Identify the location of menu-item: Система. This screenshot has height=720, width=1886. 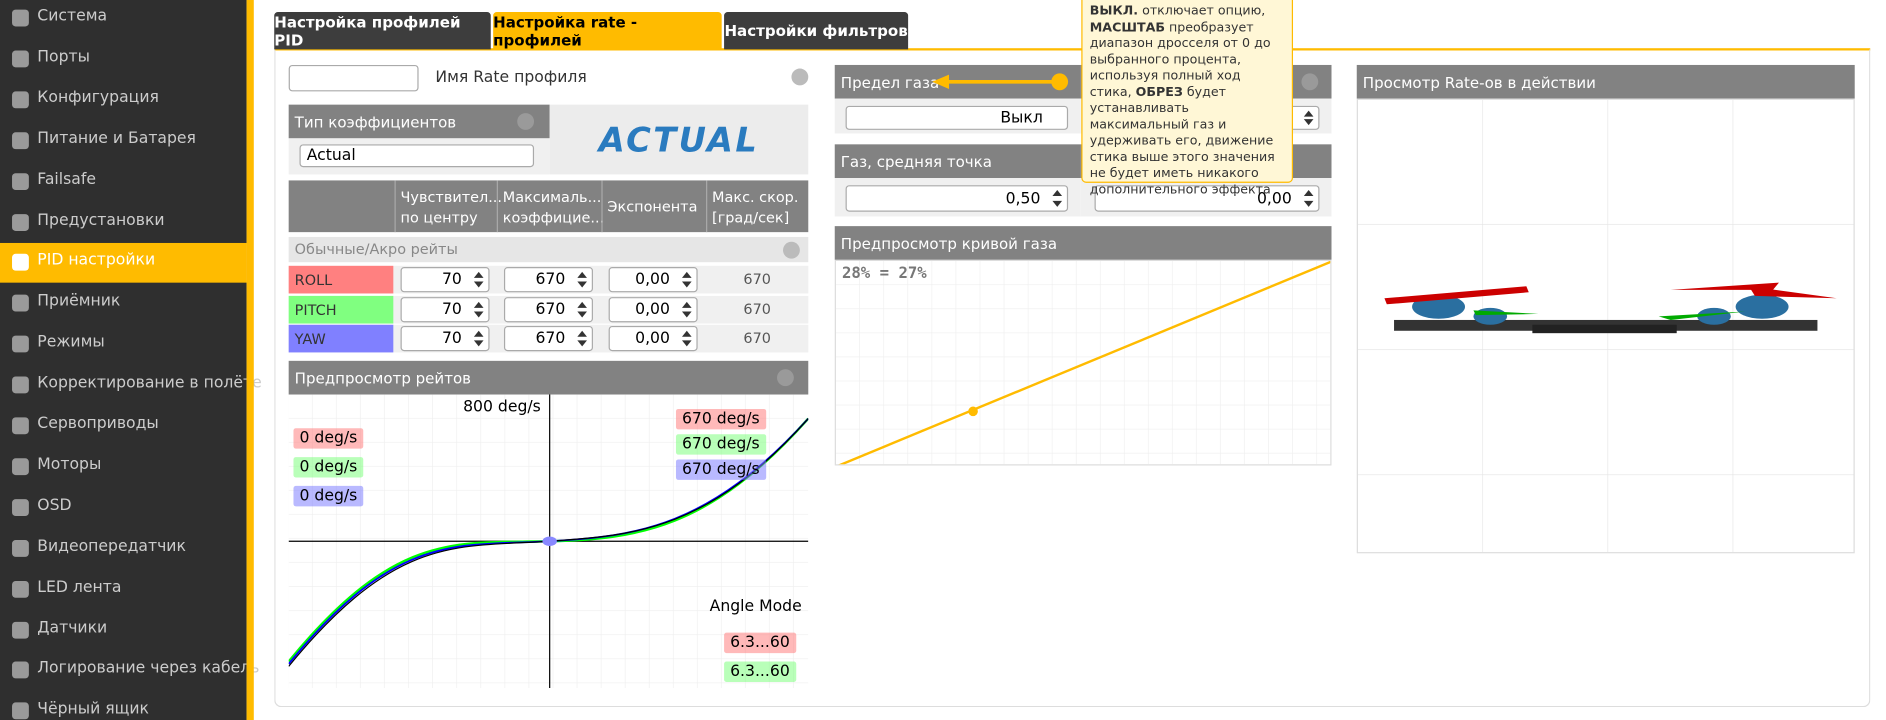
(72, 16).